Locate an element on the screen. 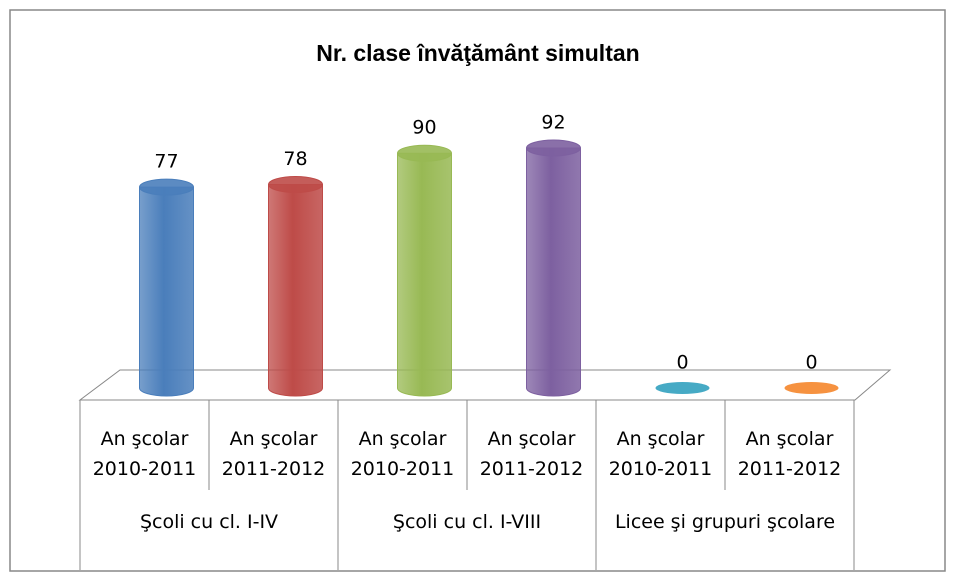 The image size is (957, 581). data-label: 90 is located at coordinates (424, 128).